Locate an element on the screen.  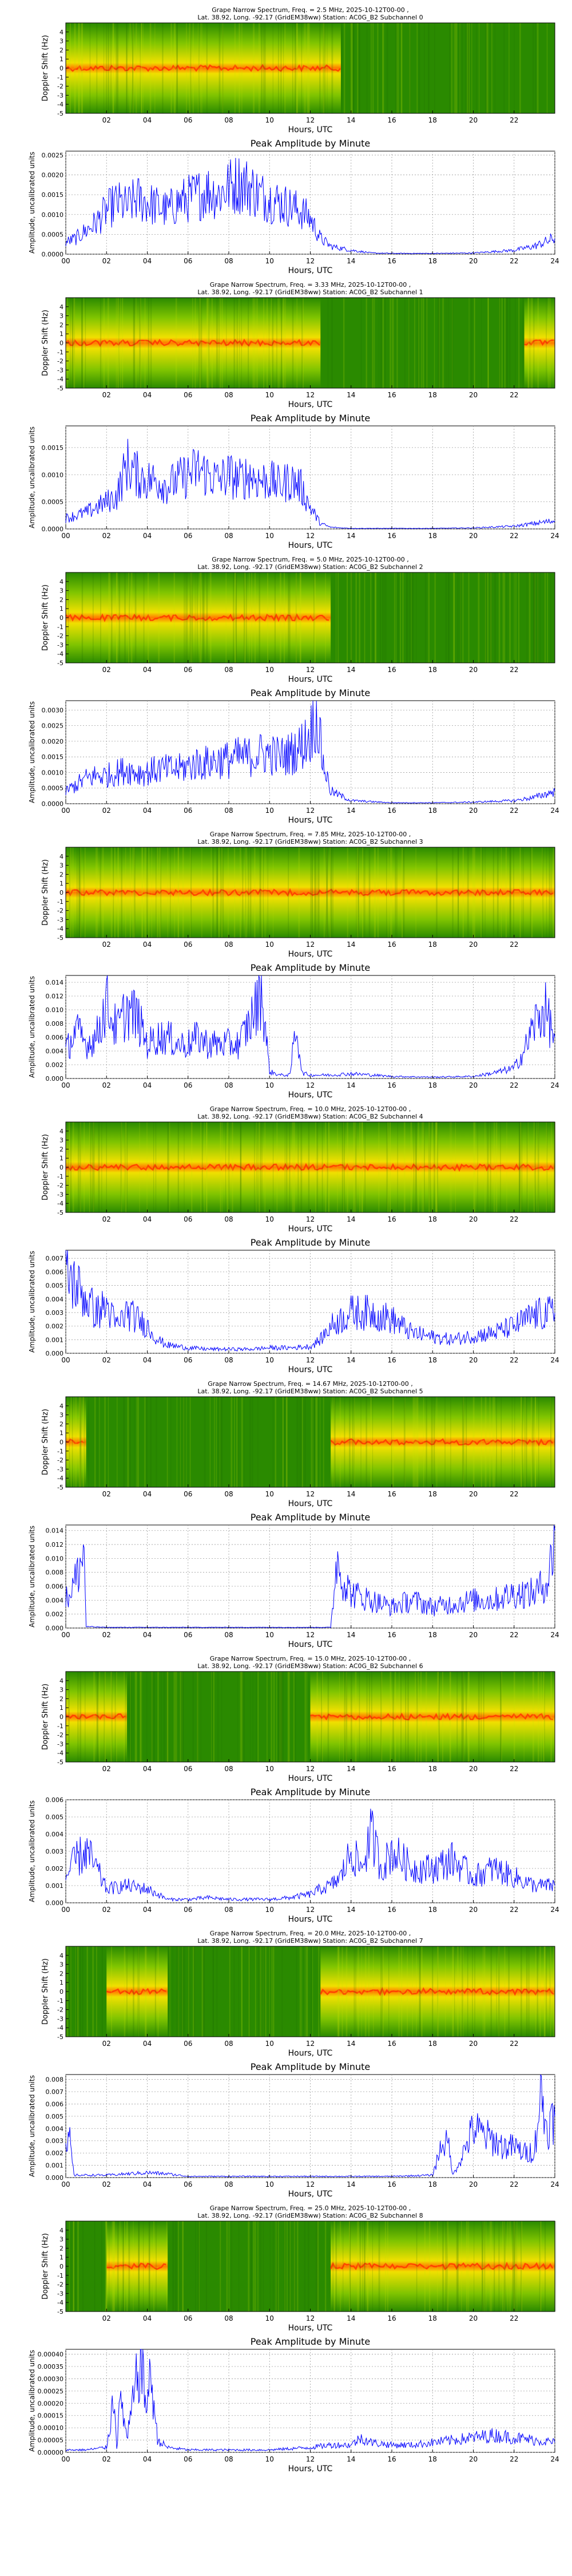
y-axis-label: Doppler Shift (Hz) is located at coordinates (45, 1717).